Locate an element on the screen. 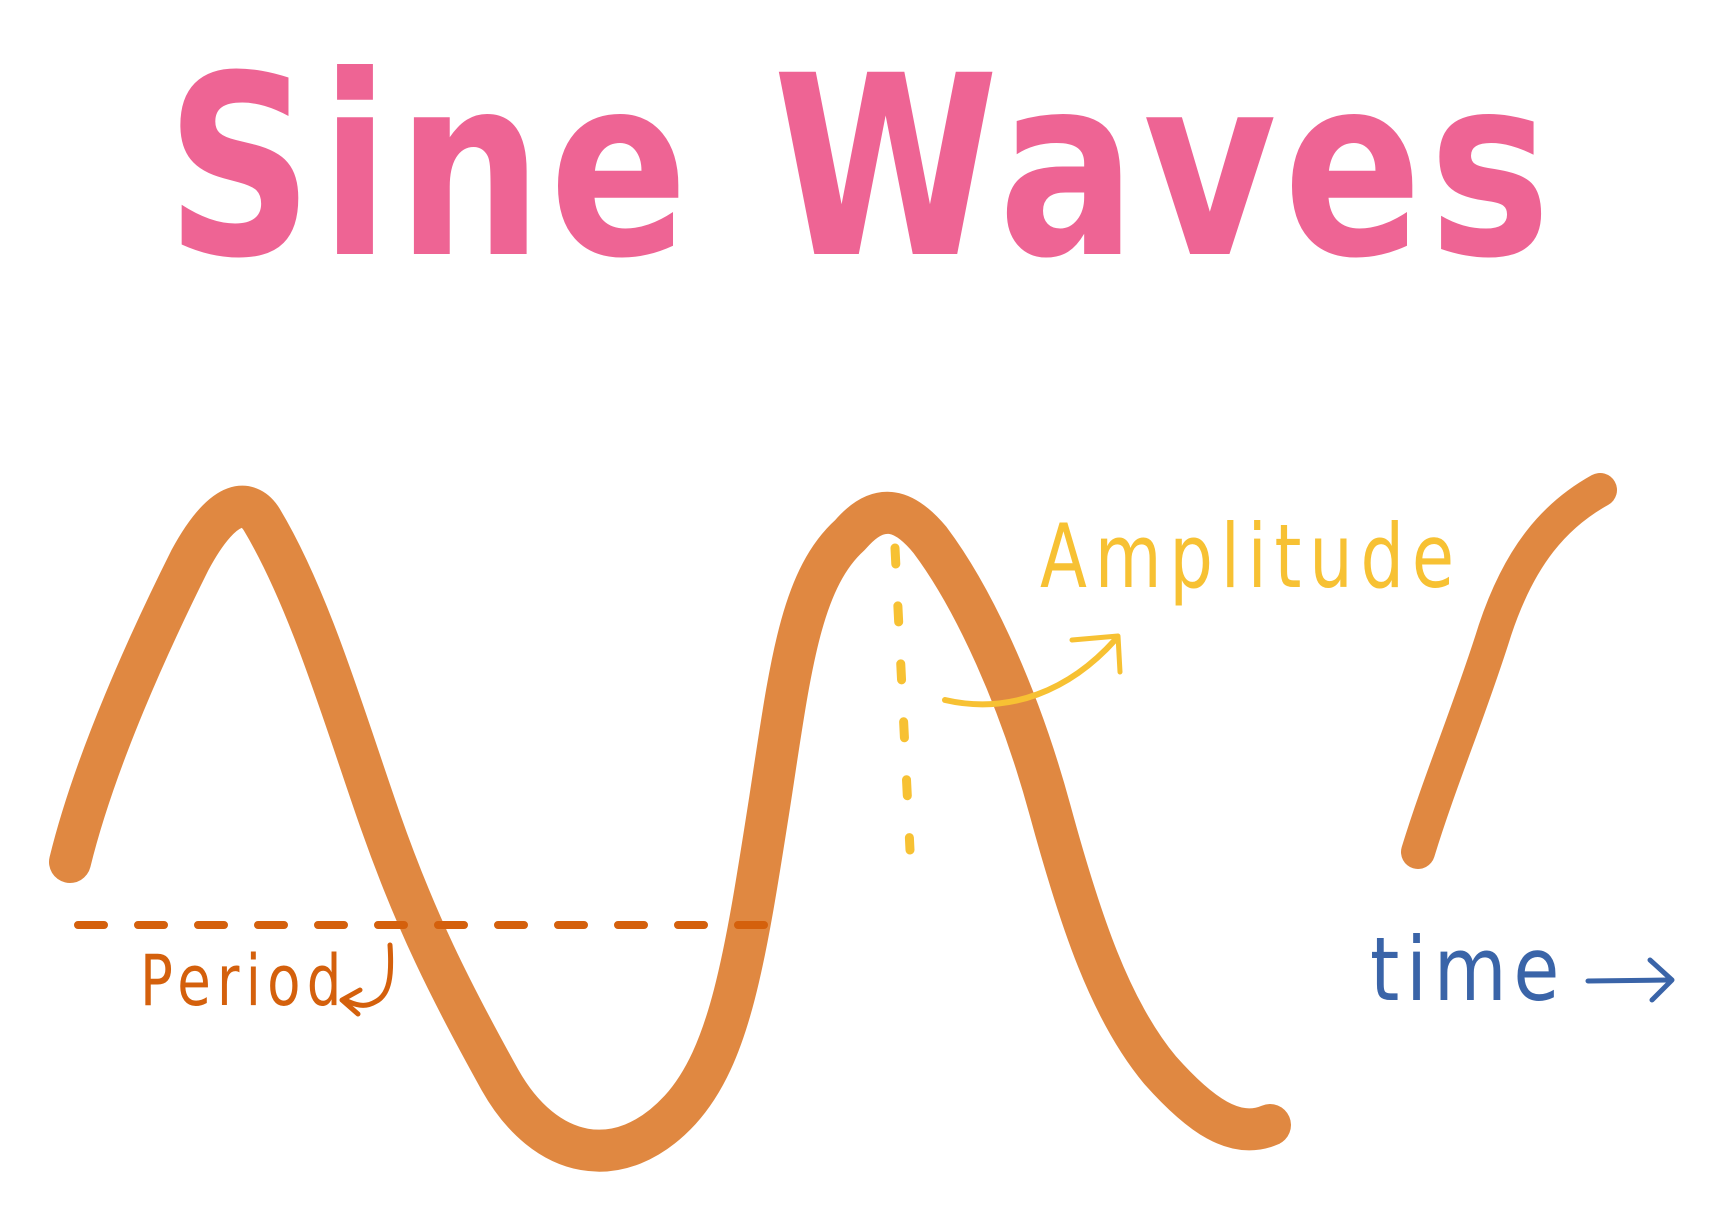  period-arrow-icon is located at coordinates (368, 975).